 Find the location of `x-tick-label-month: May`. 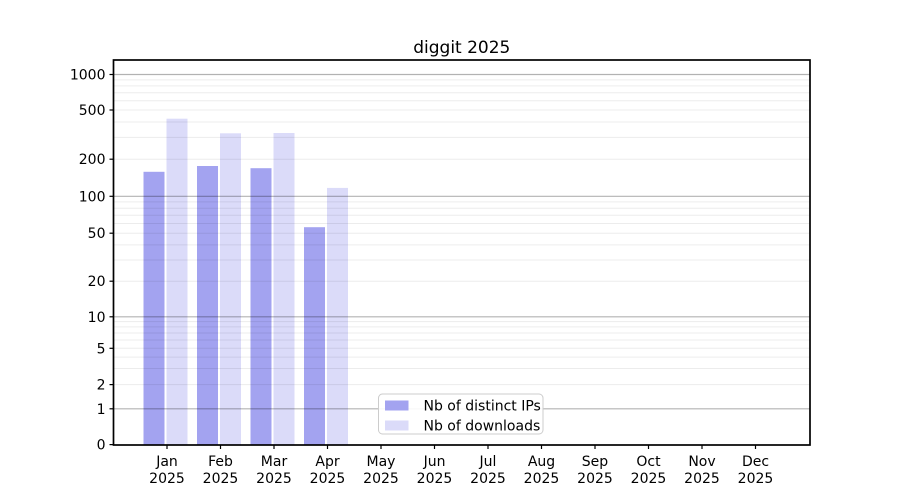

x-tick-label-month: May is located at coordinates (381, 462).